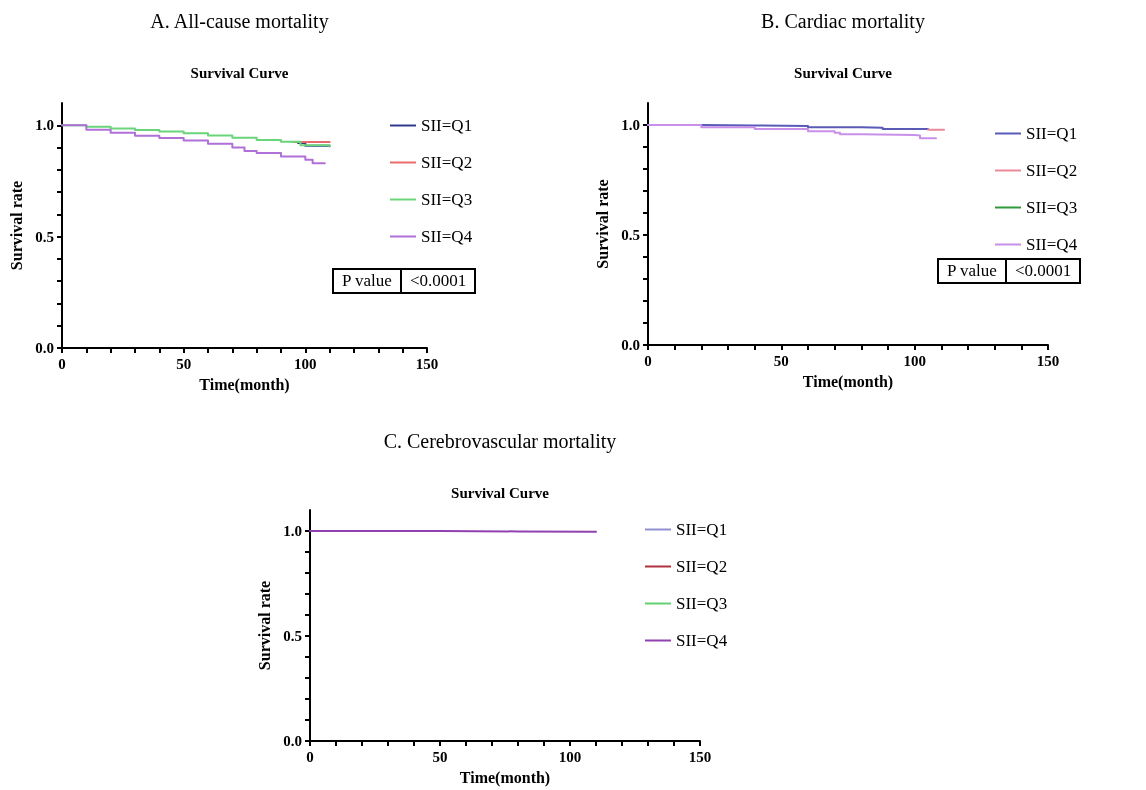  I want to click on chart-title: C. Cerebrovascular mortality, so click(500, 441).